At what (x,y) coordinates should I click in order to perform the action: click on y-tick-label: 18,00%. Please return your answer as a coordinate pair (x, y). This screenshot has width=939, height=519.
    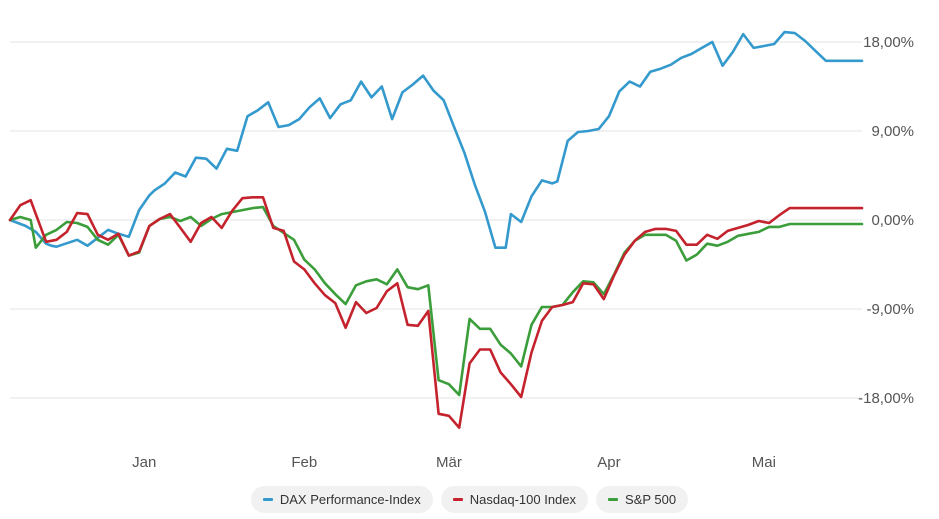
    Looking at the image, I should click on (888, 42).